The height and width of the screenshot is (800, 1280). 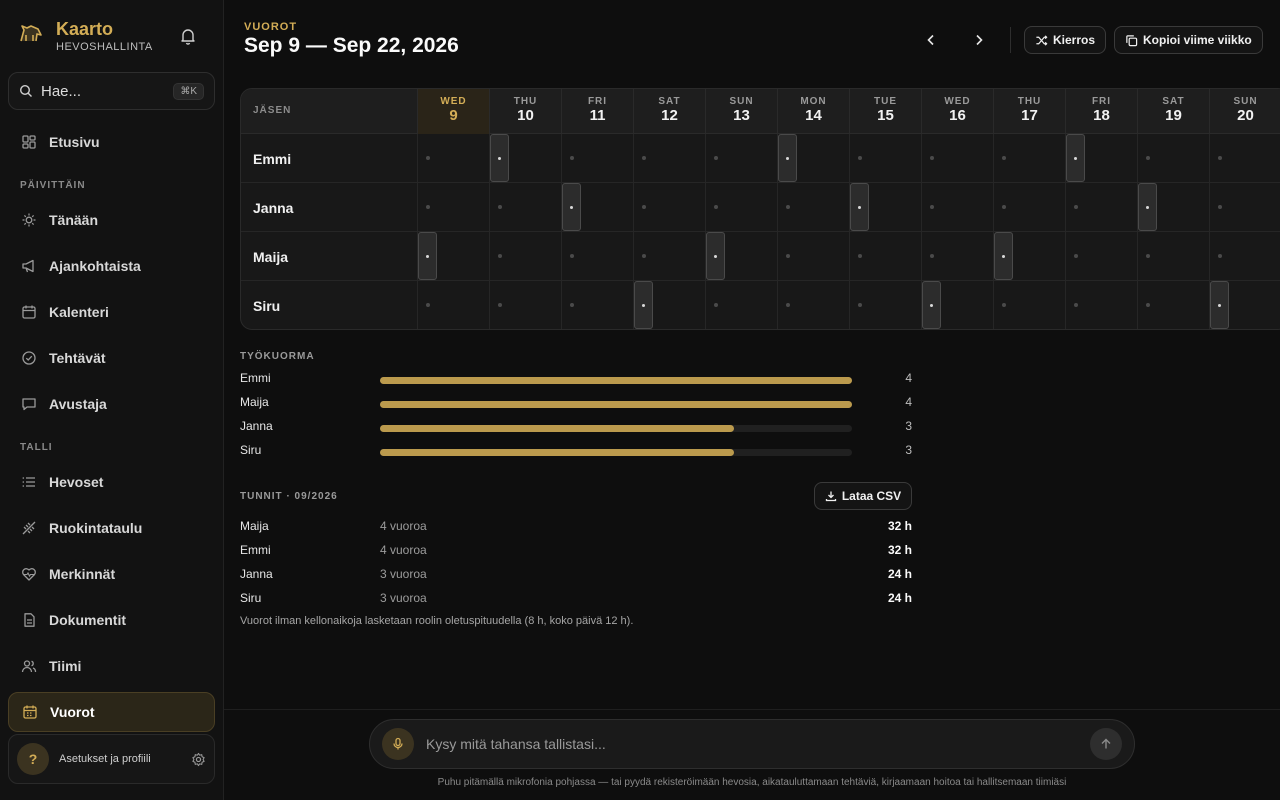 What do you see at coordinates (979, 40) in the screenshot?
I see `next-period-button` at bounding box center [979, 40].